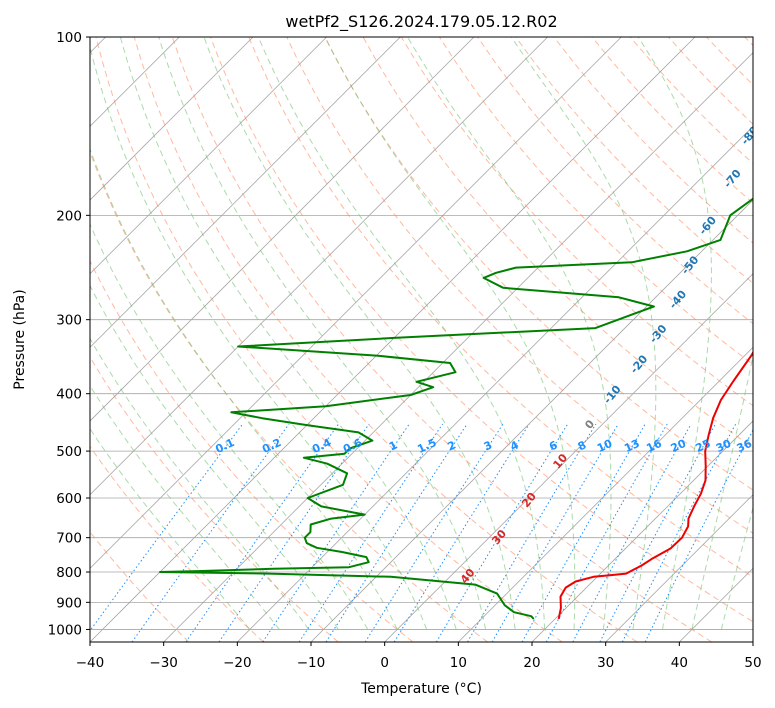 This screenshot has width=775, height=708. Describe the element at coordinates (69, 539) in the screenshot. I see `y-tick-label: 700` at that location.